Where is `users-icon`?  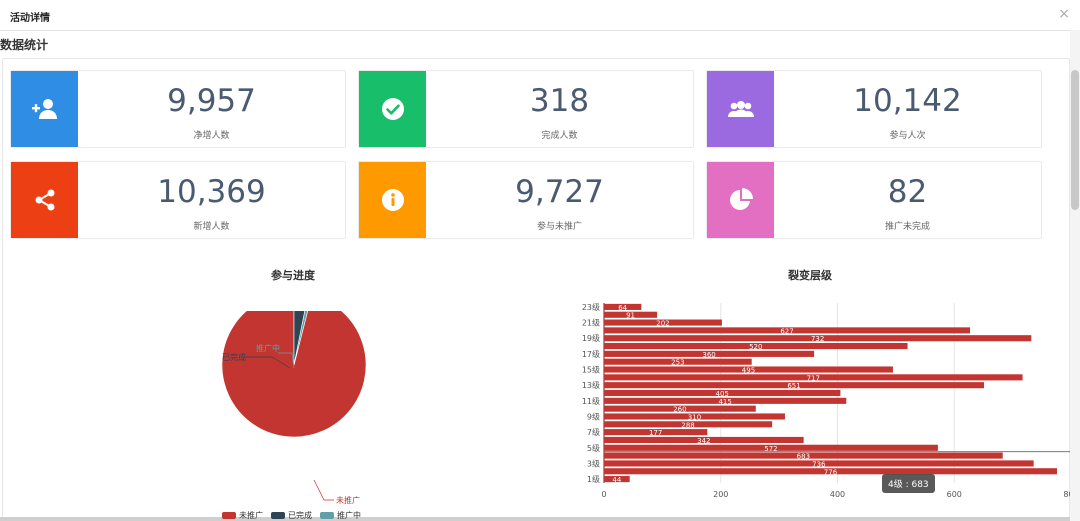 users-icon is located at coordinates (740, 109).